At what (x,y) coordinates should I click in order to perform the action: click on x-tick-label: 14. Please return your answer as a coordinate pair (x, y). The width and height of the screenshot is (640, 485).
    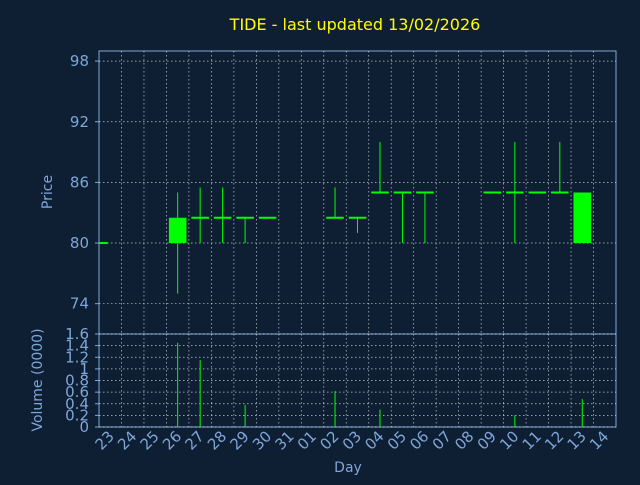
    Looking at the image, I should click on (599, 440).